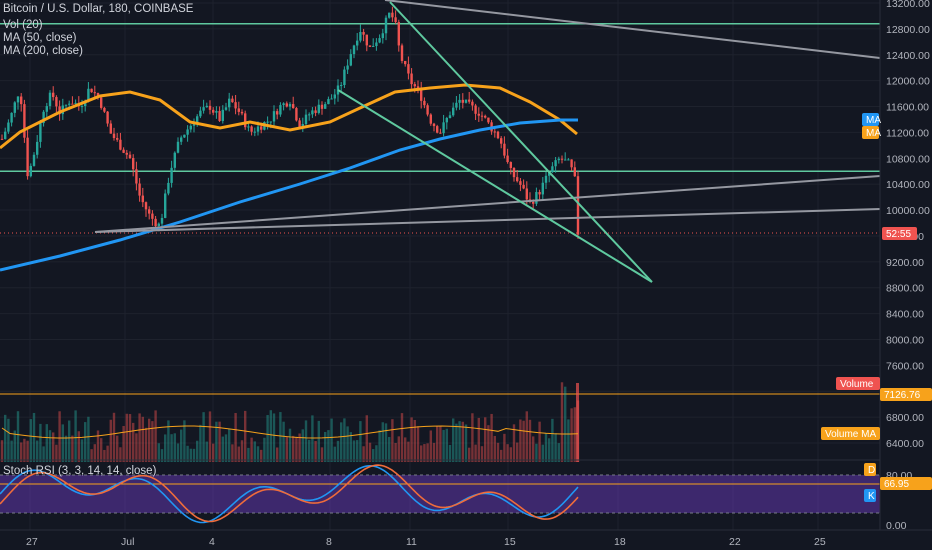 Image resolution: width=932 pixels, height=550 pixels. Describe the element at coordinates (43, 51) in the screenshot. I see `legend-ma200: MA (200, close)` at that location.